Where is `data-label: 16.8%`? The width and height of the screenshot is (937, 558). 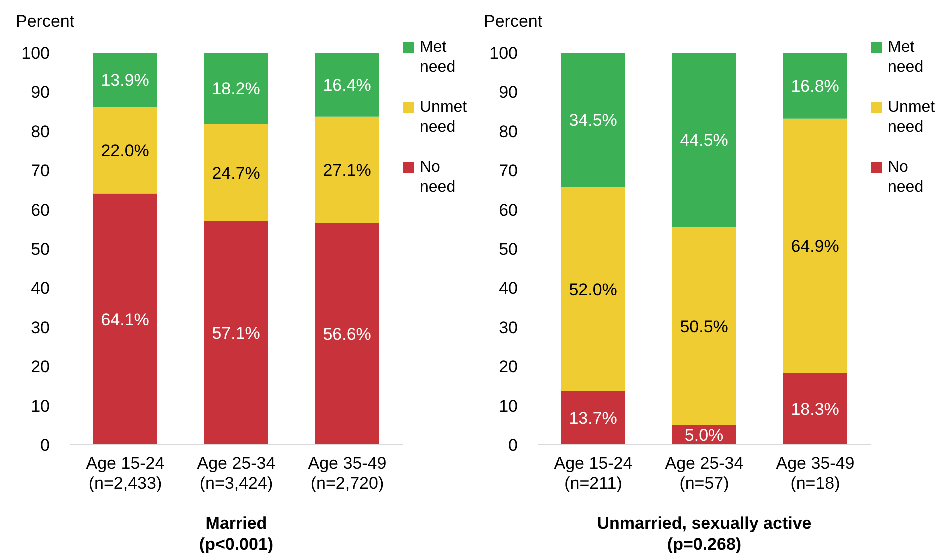
data-label: 16.8% is located at coordinates (815, 86).